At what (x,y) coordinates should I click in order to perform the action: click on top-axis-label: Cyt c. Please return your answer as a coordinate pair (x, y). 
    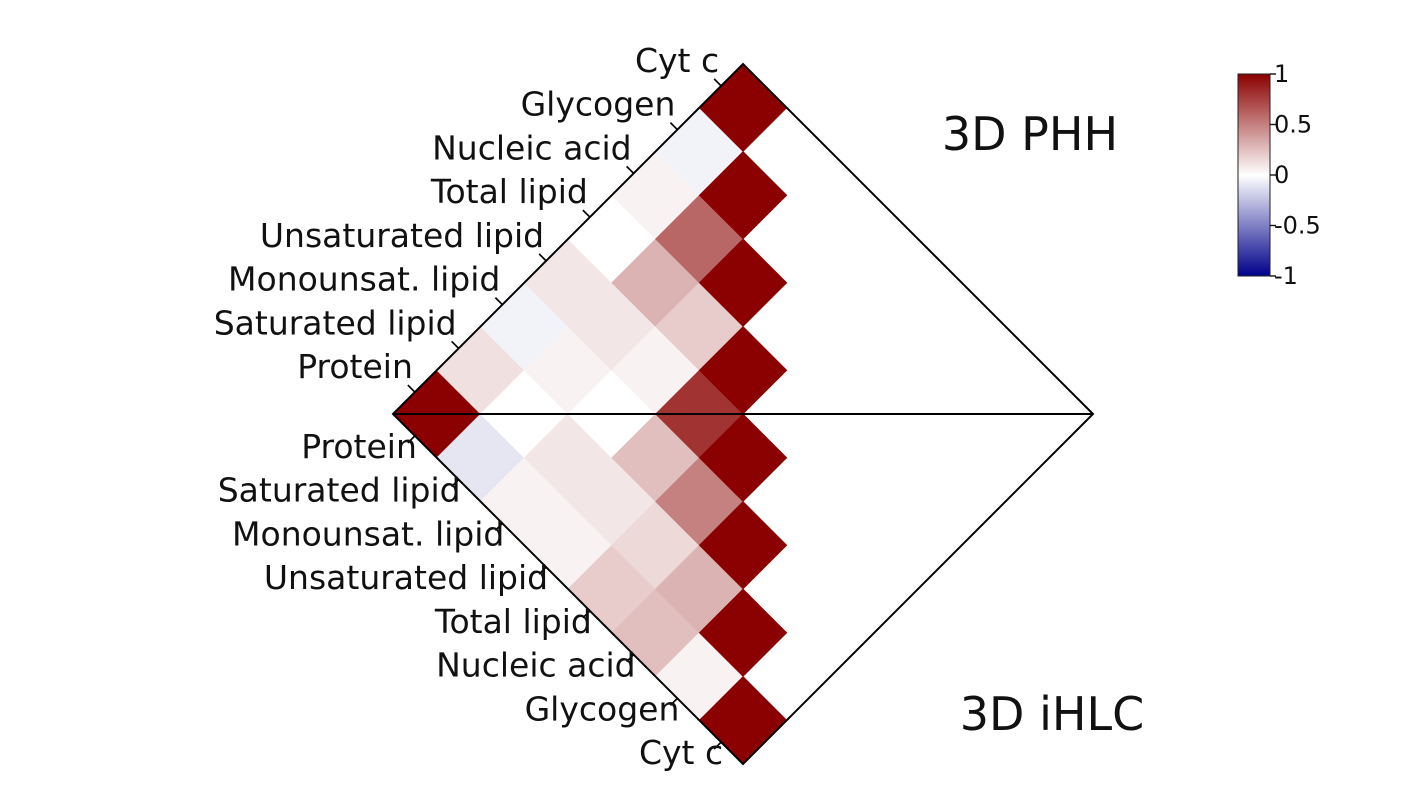
    Looking at the image, I should click on (677, 60).